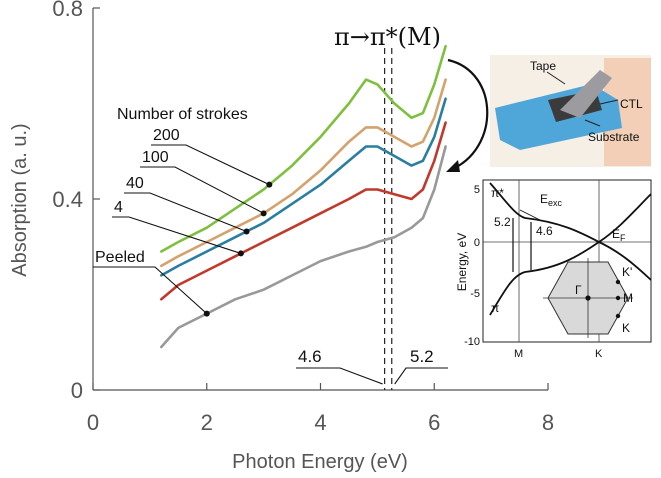 This screenshot has height=478, width=661. What do you see at coordinates (631, 104) in the screenshot?
I see `ctl-label: CTL` at bounding box center [631, 104].